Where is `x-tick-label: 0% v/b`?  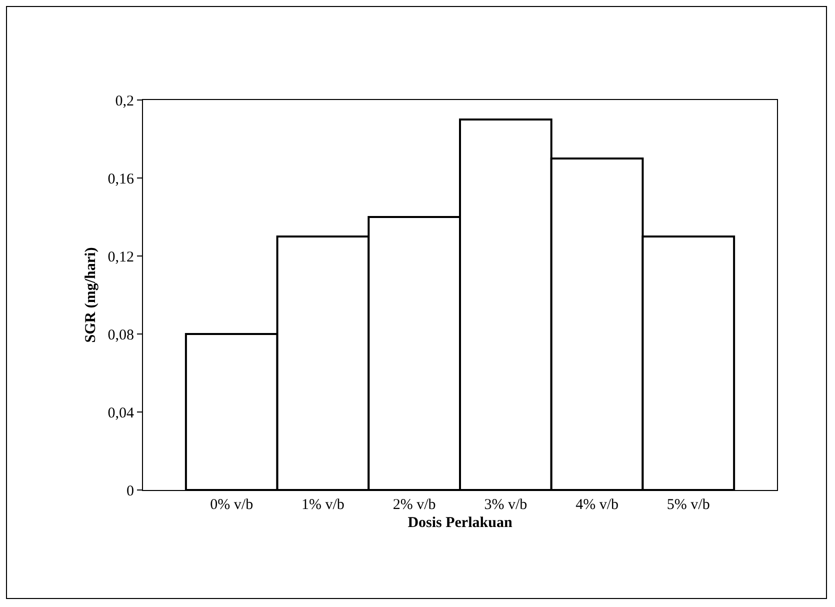 x-tick-label: 0% v/b is located at coordinates (232, 505).